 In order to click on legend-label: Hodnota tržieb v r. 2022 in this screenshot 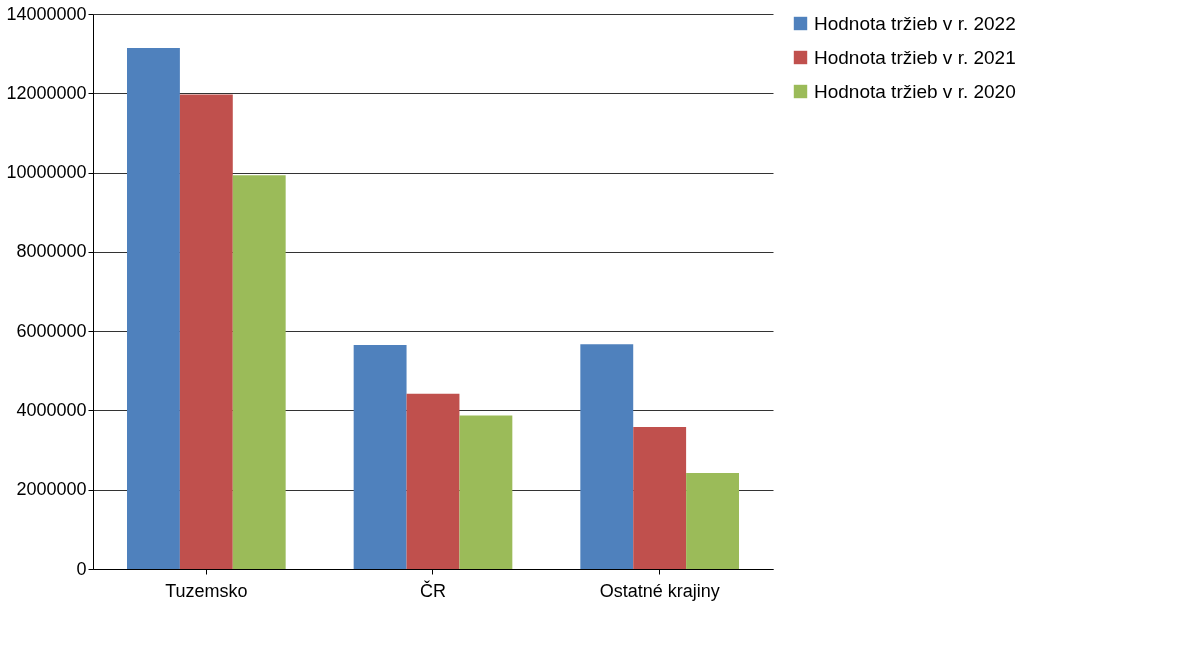, I will do `click(915, 23)`.